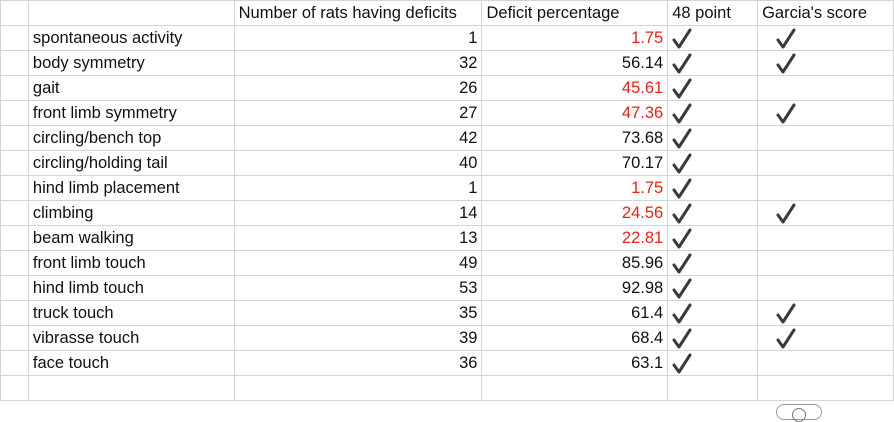 The image size is (894, 422). Describe the element at coordinates (799, 413) in the screenshot. I see `zoom-widget` at that location.